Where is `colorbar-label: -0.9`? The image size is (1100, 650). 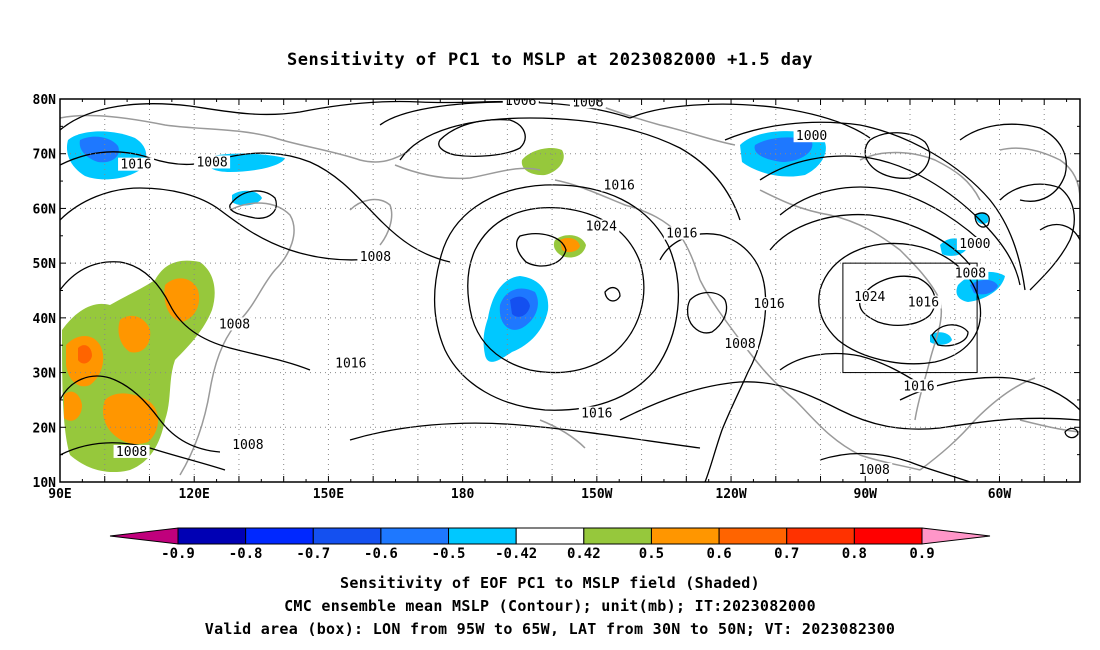
colorbar-label: -0.9 is located at coordinates (178, 554).